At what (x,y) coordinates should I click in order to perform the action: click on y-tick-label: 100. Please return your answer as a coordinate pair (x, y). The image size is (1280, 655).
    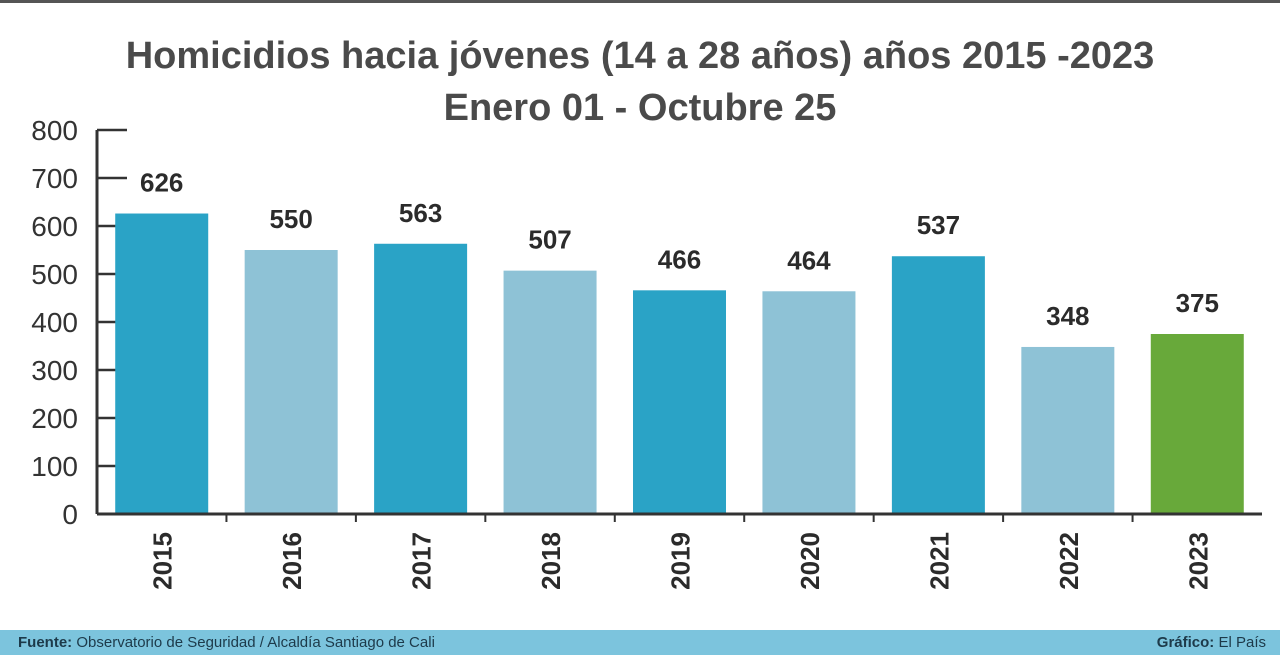
    Looking at the image, I should click on (54, 466).